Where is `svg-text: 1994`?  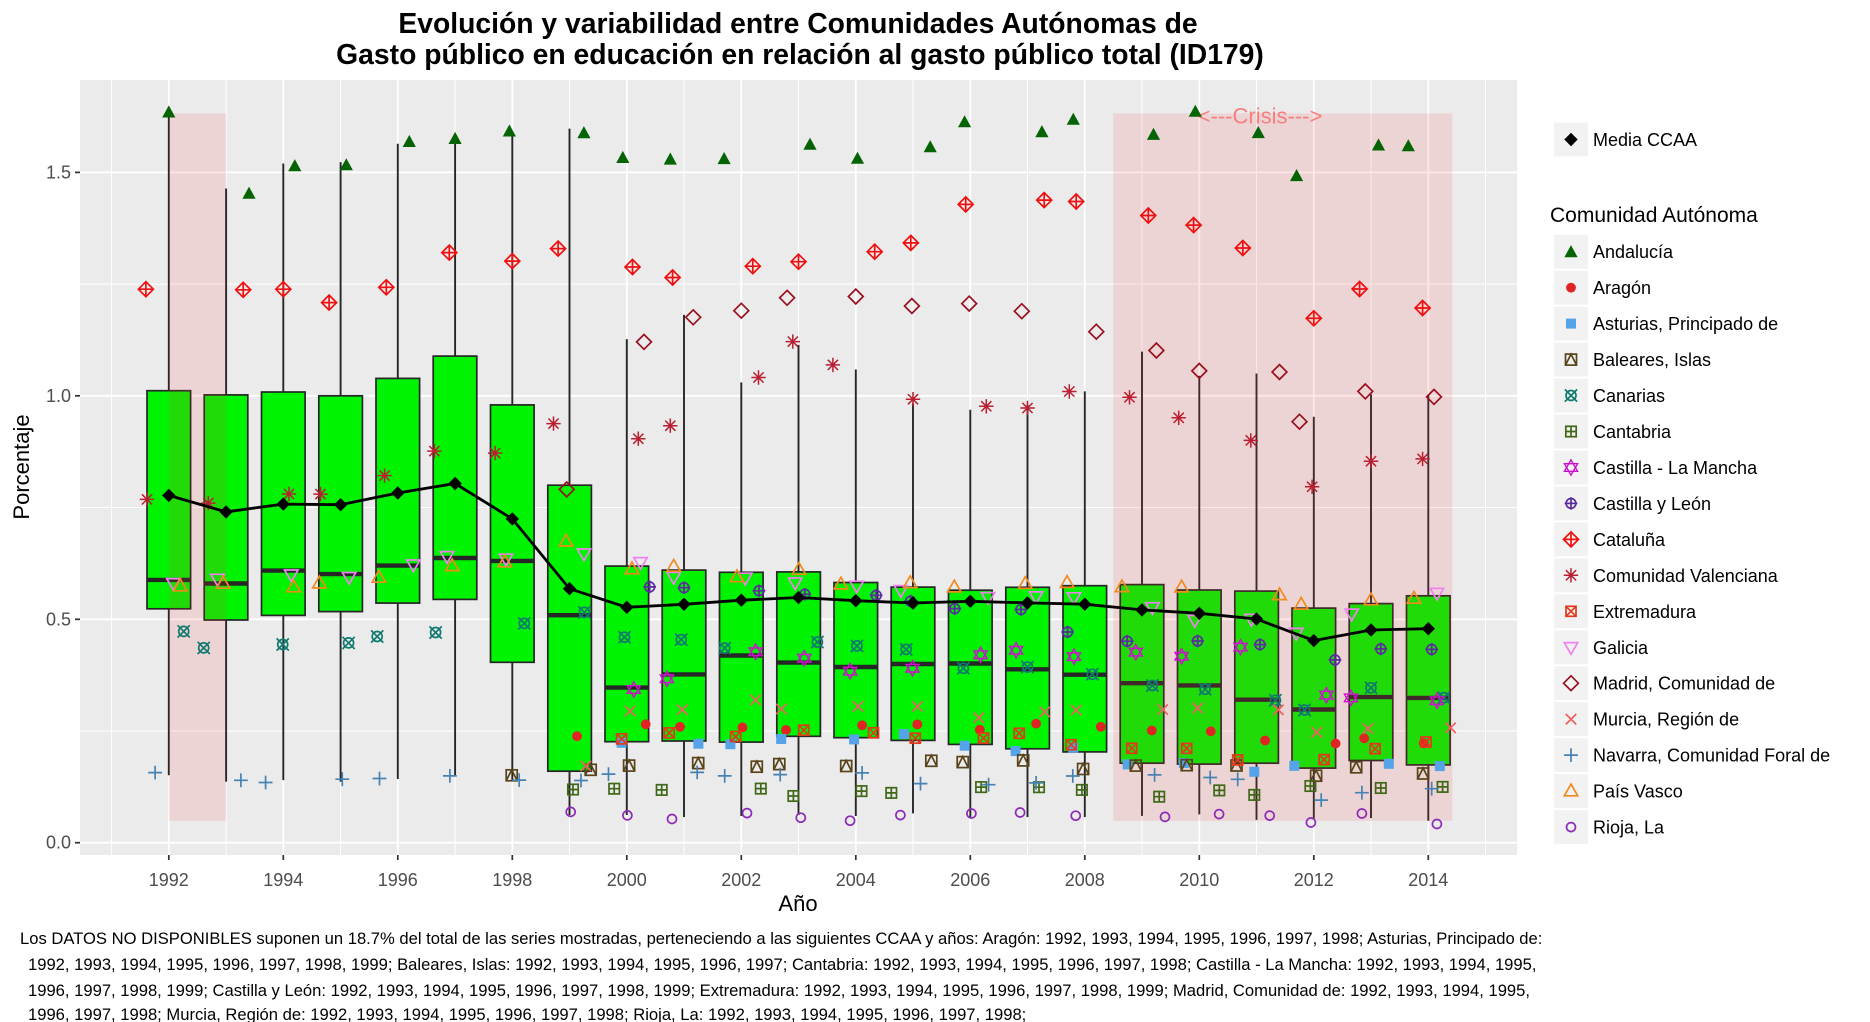
svg-text: 1994 is located at coordinates (283, 880).